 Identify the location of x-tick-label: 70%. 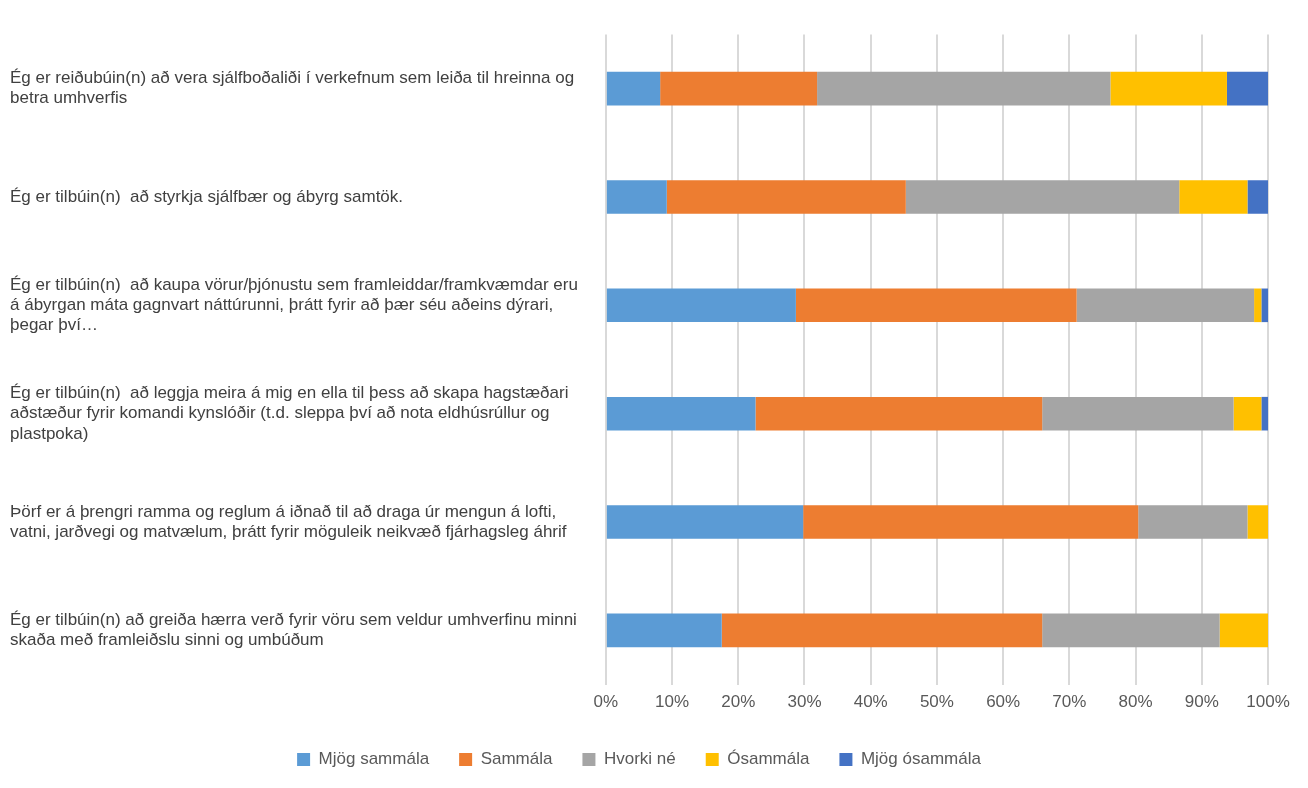
(1069, 702).